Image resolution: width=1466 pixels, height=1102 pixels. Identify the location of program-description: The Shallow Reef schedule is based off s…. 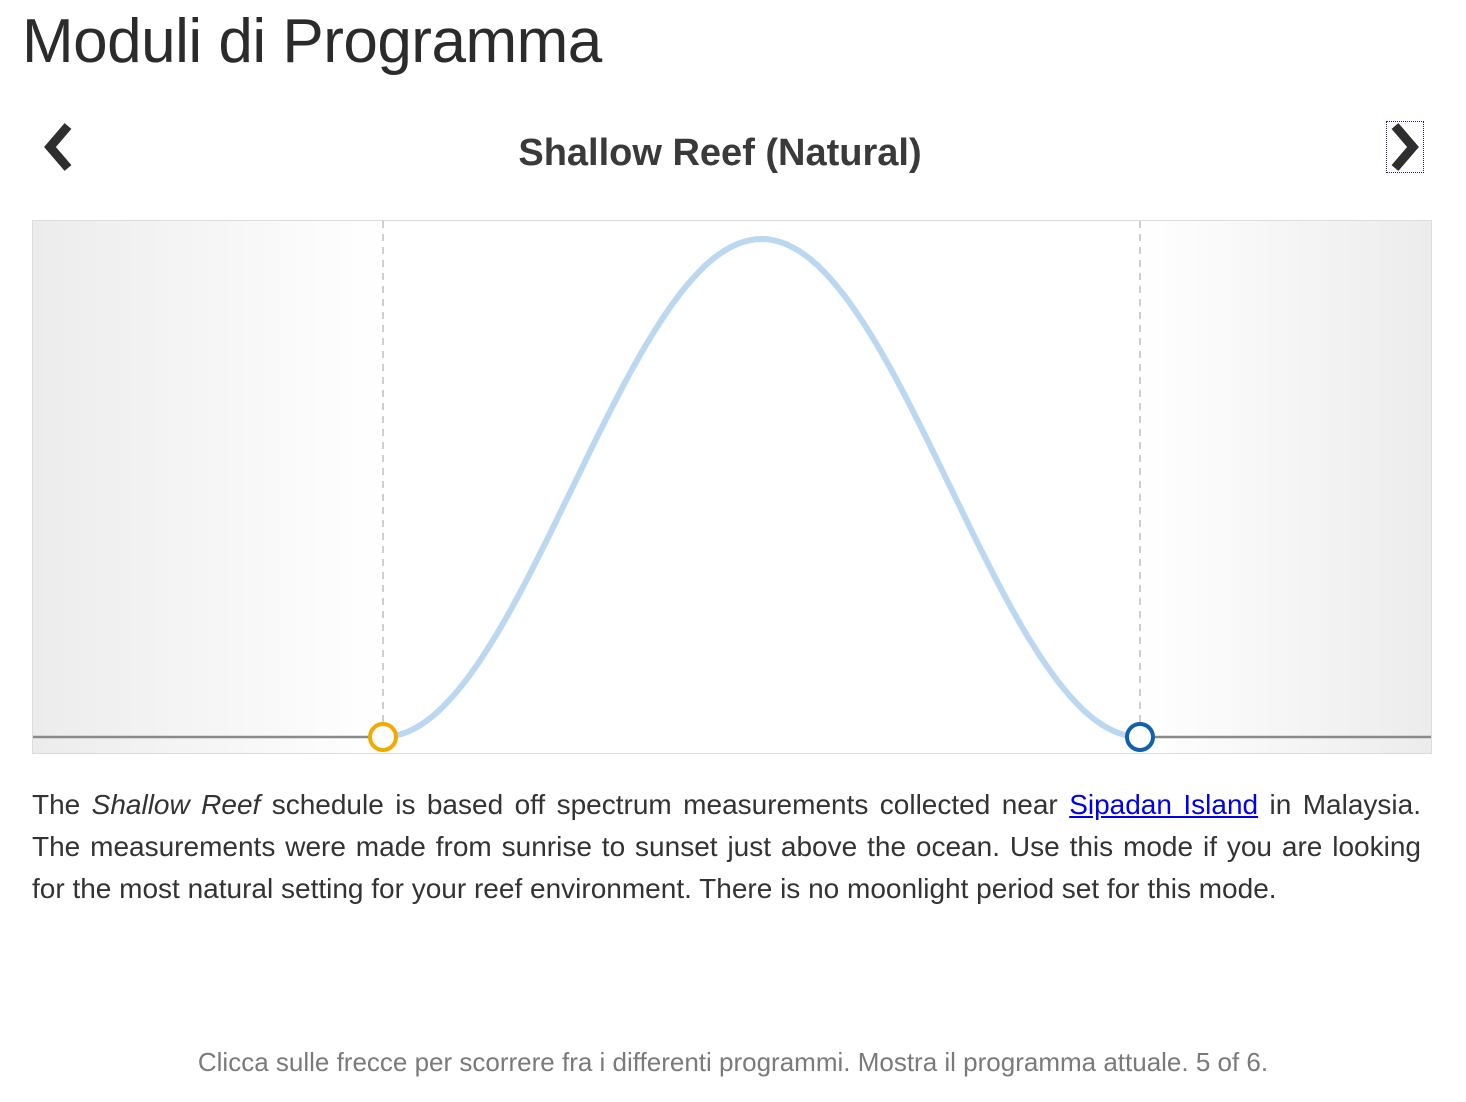
(726, 847).